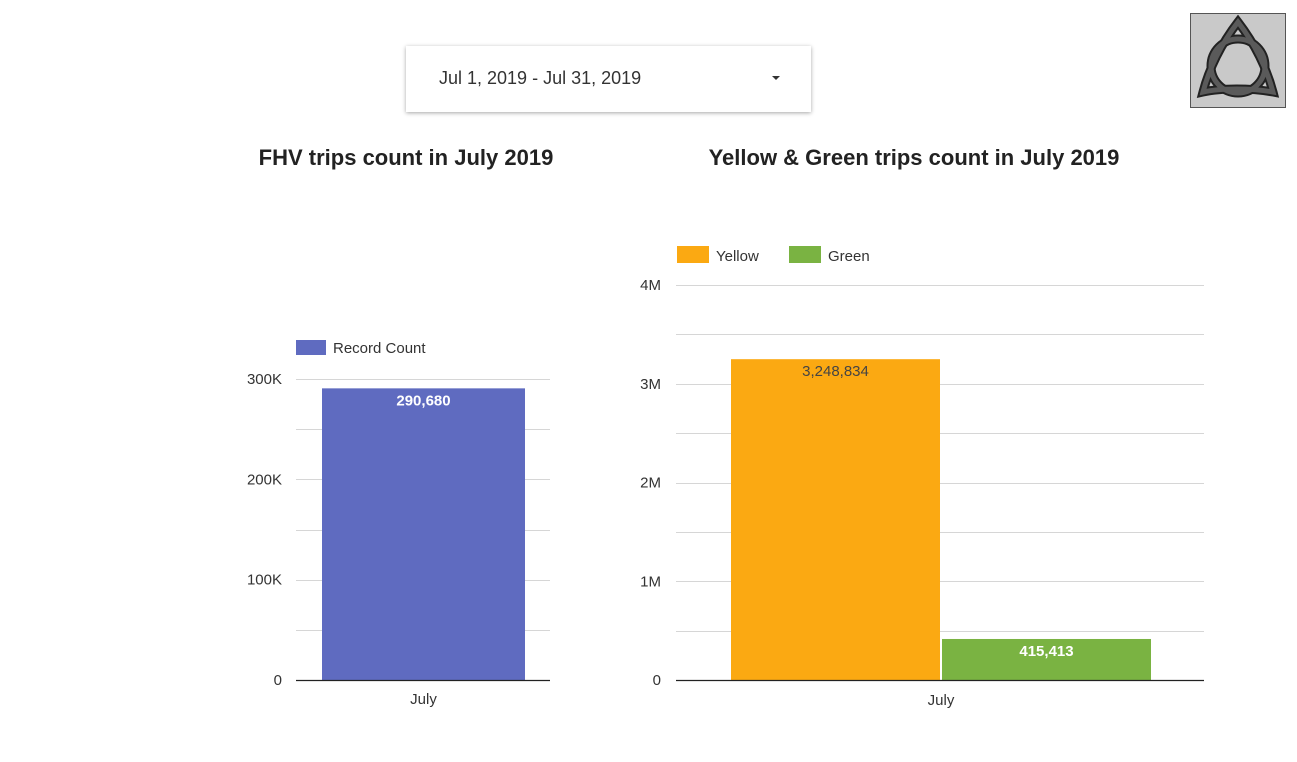 This screenshot has width=1297, height=762. Describe the element at coordinates (693, 254) in the screenshot. I see `legend-swatch-yellow` at that location.